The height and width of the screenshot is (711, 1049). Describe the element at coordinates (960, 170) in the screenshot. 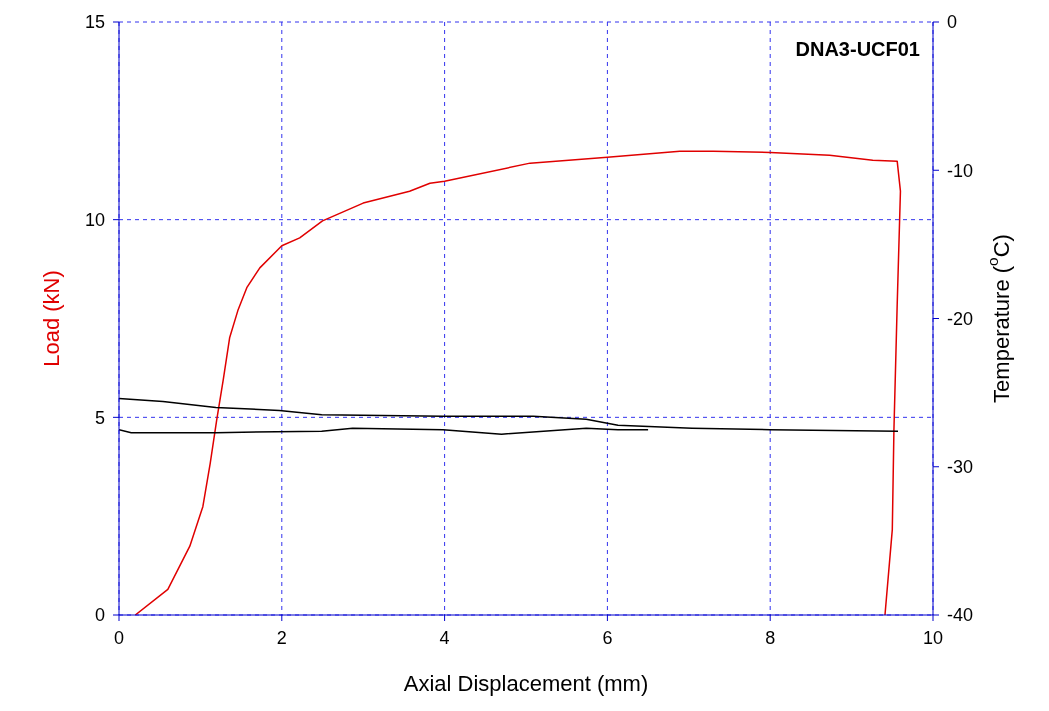

I see `y2-tick-label: -10` at that location.